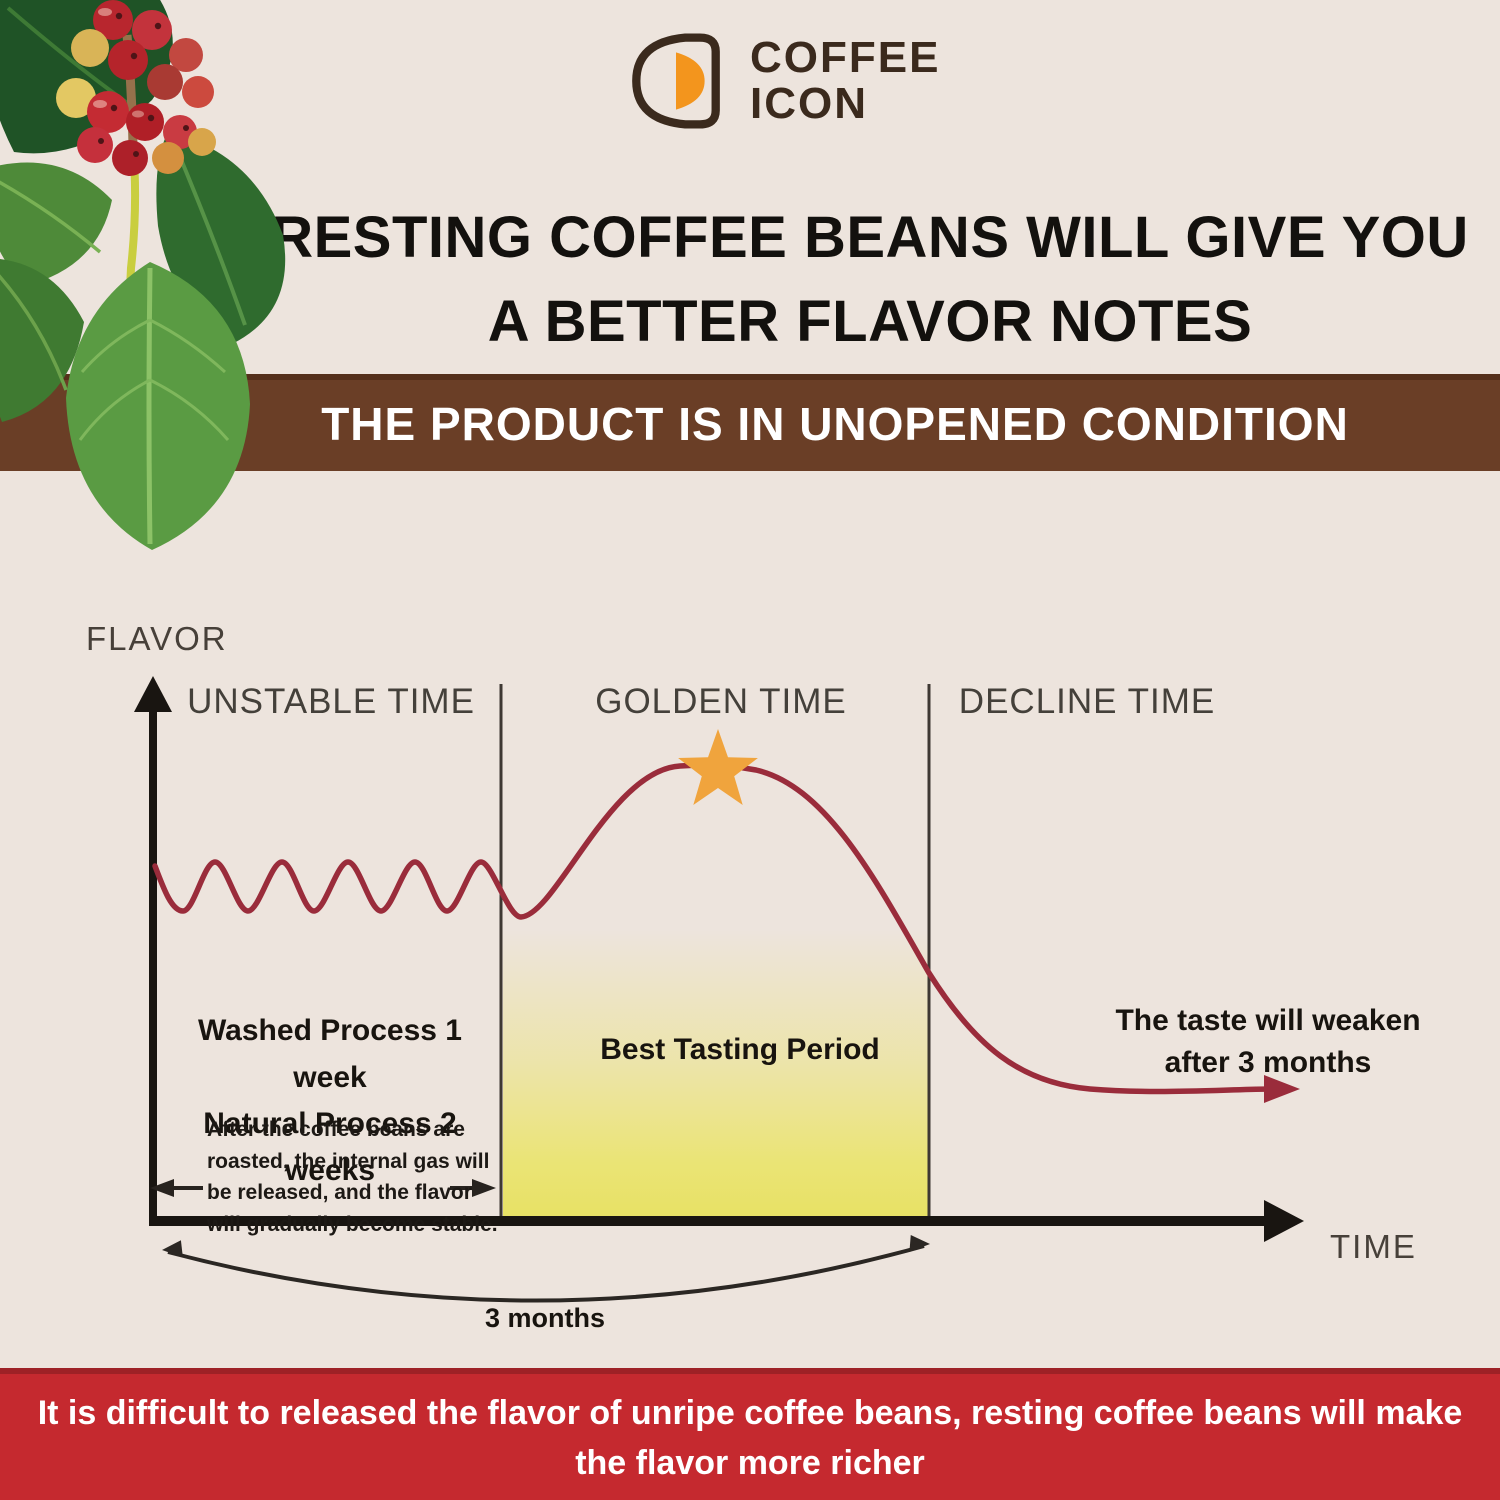 The height and width of the screenshot is (1500, 1500). I want to click on brand-logo: COFFEE ICON, so click(784, 81).